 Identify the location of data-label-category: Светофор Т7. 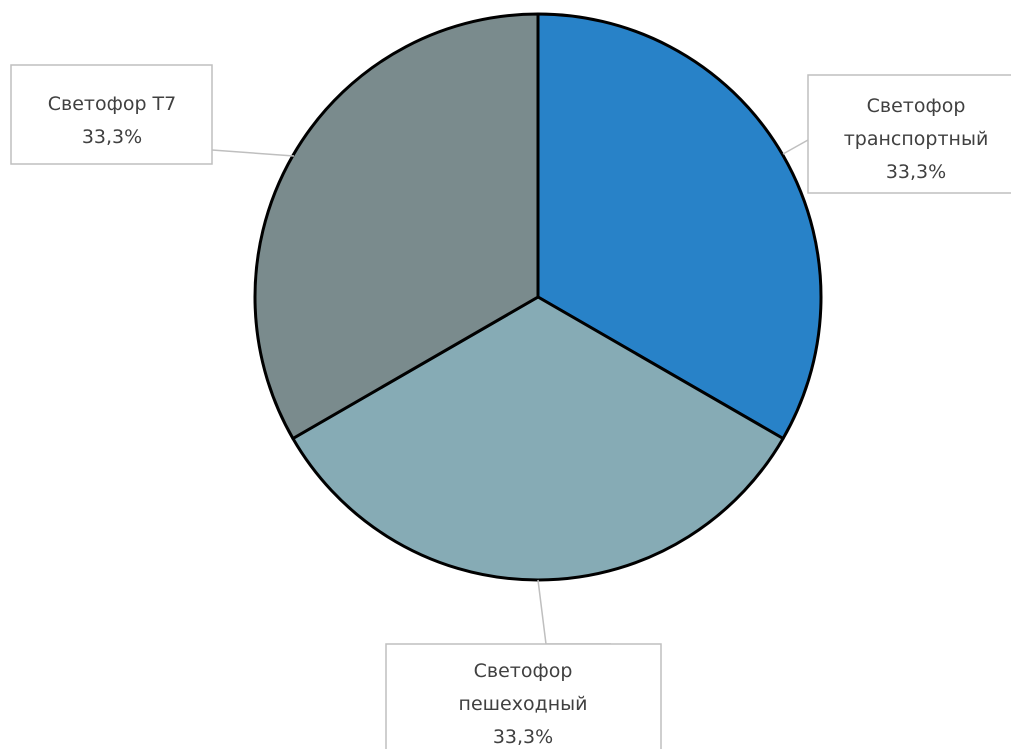
(112, 104).